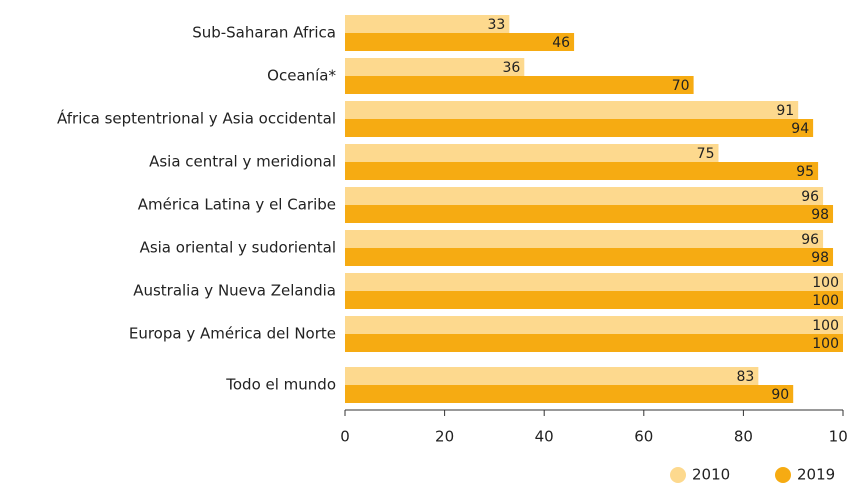 The width and height of the screenshot is (848, 484). I want to click on legend-label: 2019, so click(816, 475).